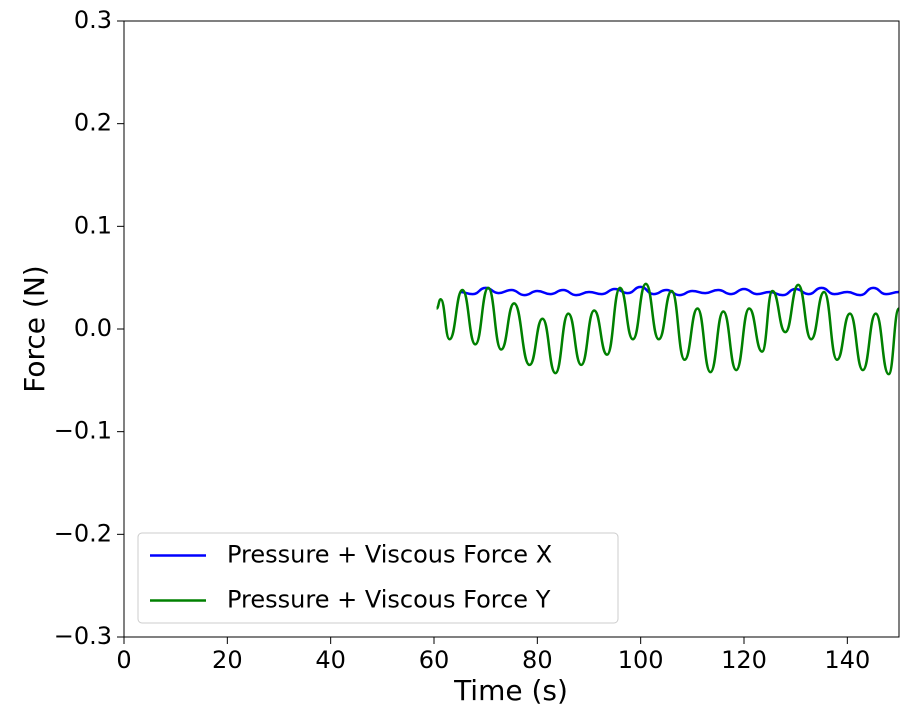 The image size is (912, 723). What do you see at coordinates (93, 20) in the screenshot?
I see `y-tick-label: 0.3` at bounding box center [93, 20].